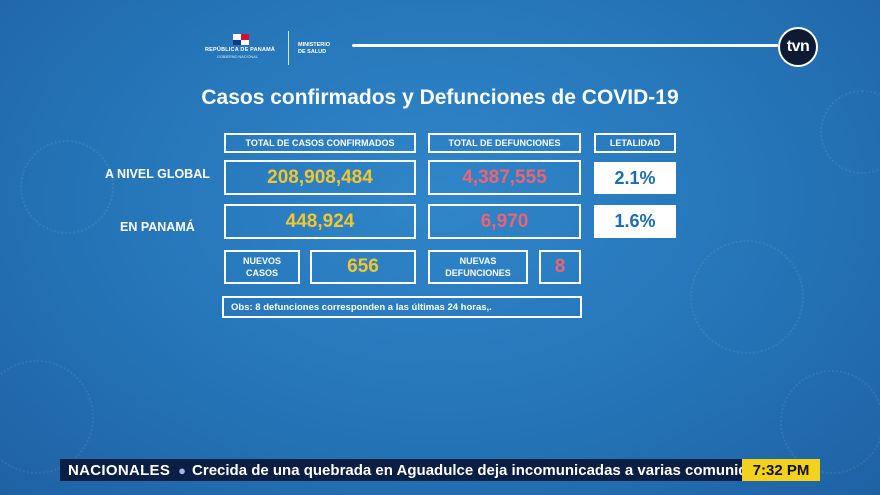  I want to click on new-cases-label-2: CASOS, so click(261, 273).